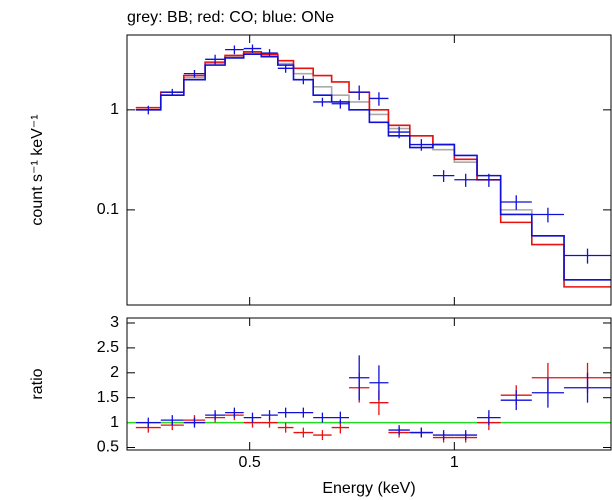  I want to click on y-tick-label: 1.5, so click(108, 397).